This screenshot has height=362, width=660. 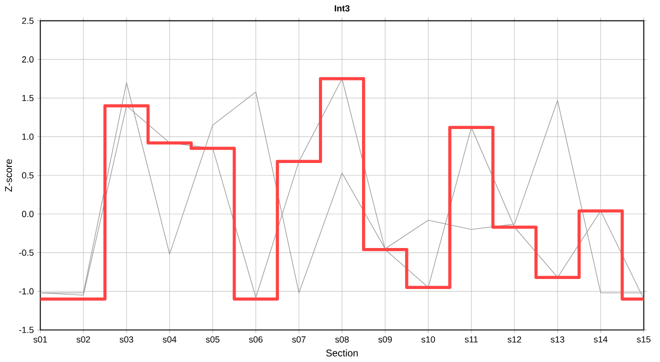 I want to click on y-tick-label: 2.0, so click(x=28, y=59).